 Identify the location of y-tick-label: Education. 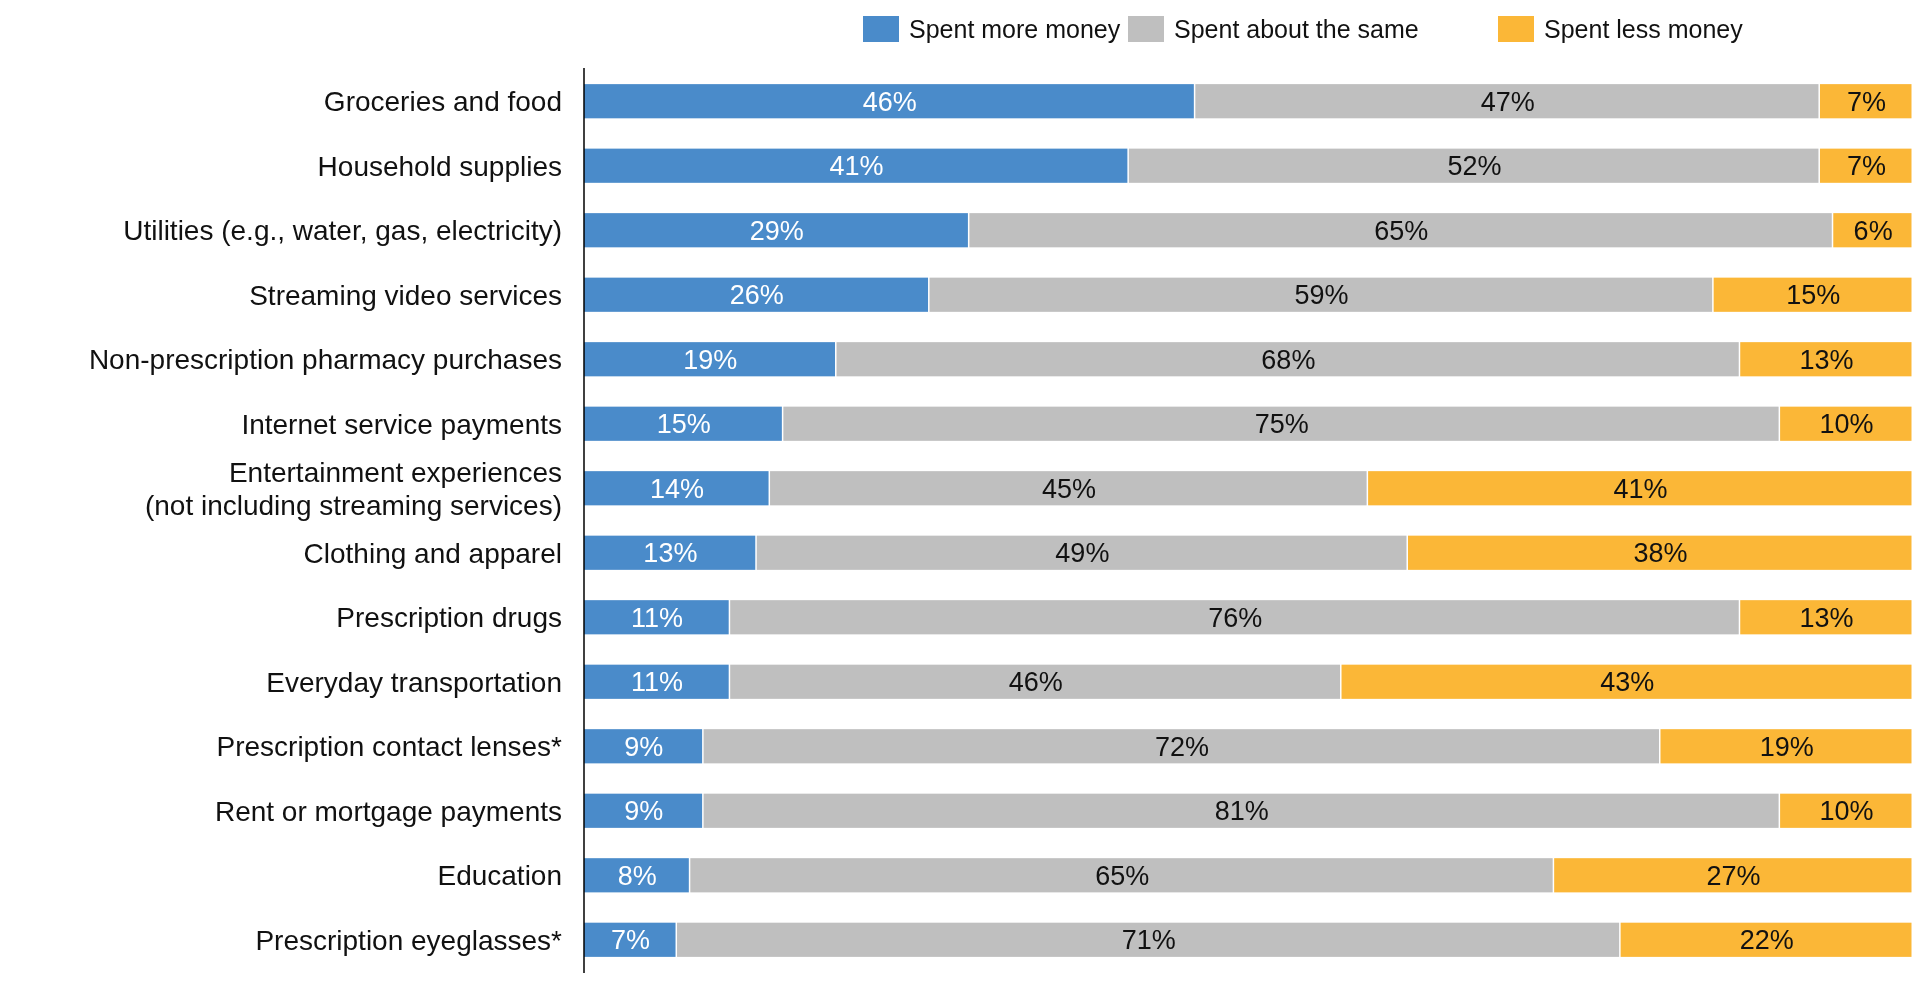
(499, 876).